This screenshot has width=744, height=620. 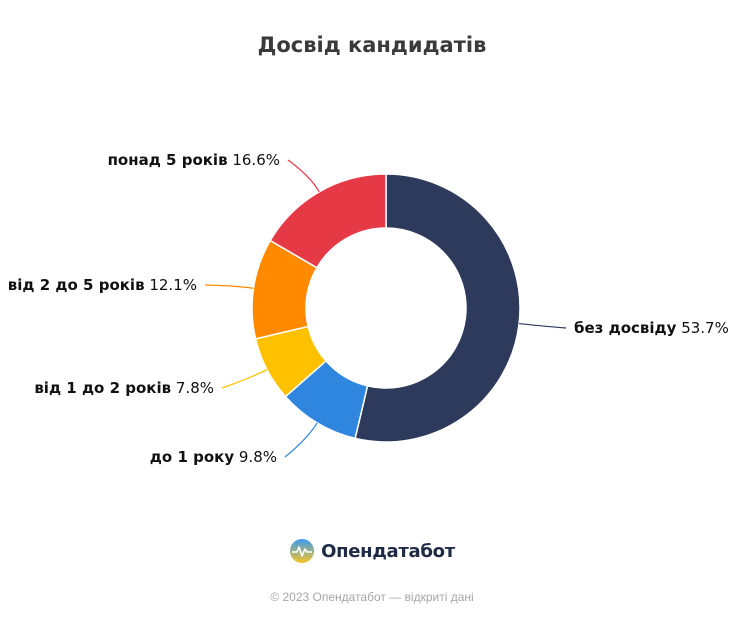 I want to click on slice-label-0: без досвіду 53.7%, so click(x=651, y=328).